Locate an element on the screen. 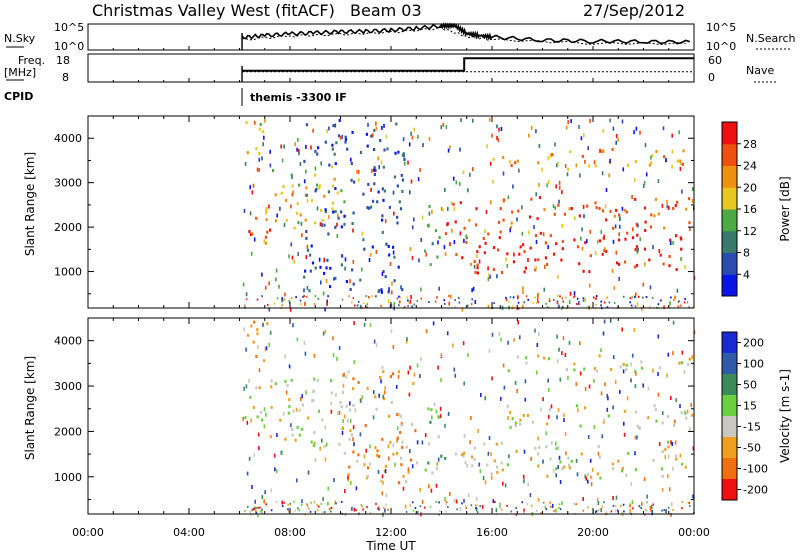  noise-tick-left: 10^5 is located at coordinates (69, 27).